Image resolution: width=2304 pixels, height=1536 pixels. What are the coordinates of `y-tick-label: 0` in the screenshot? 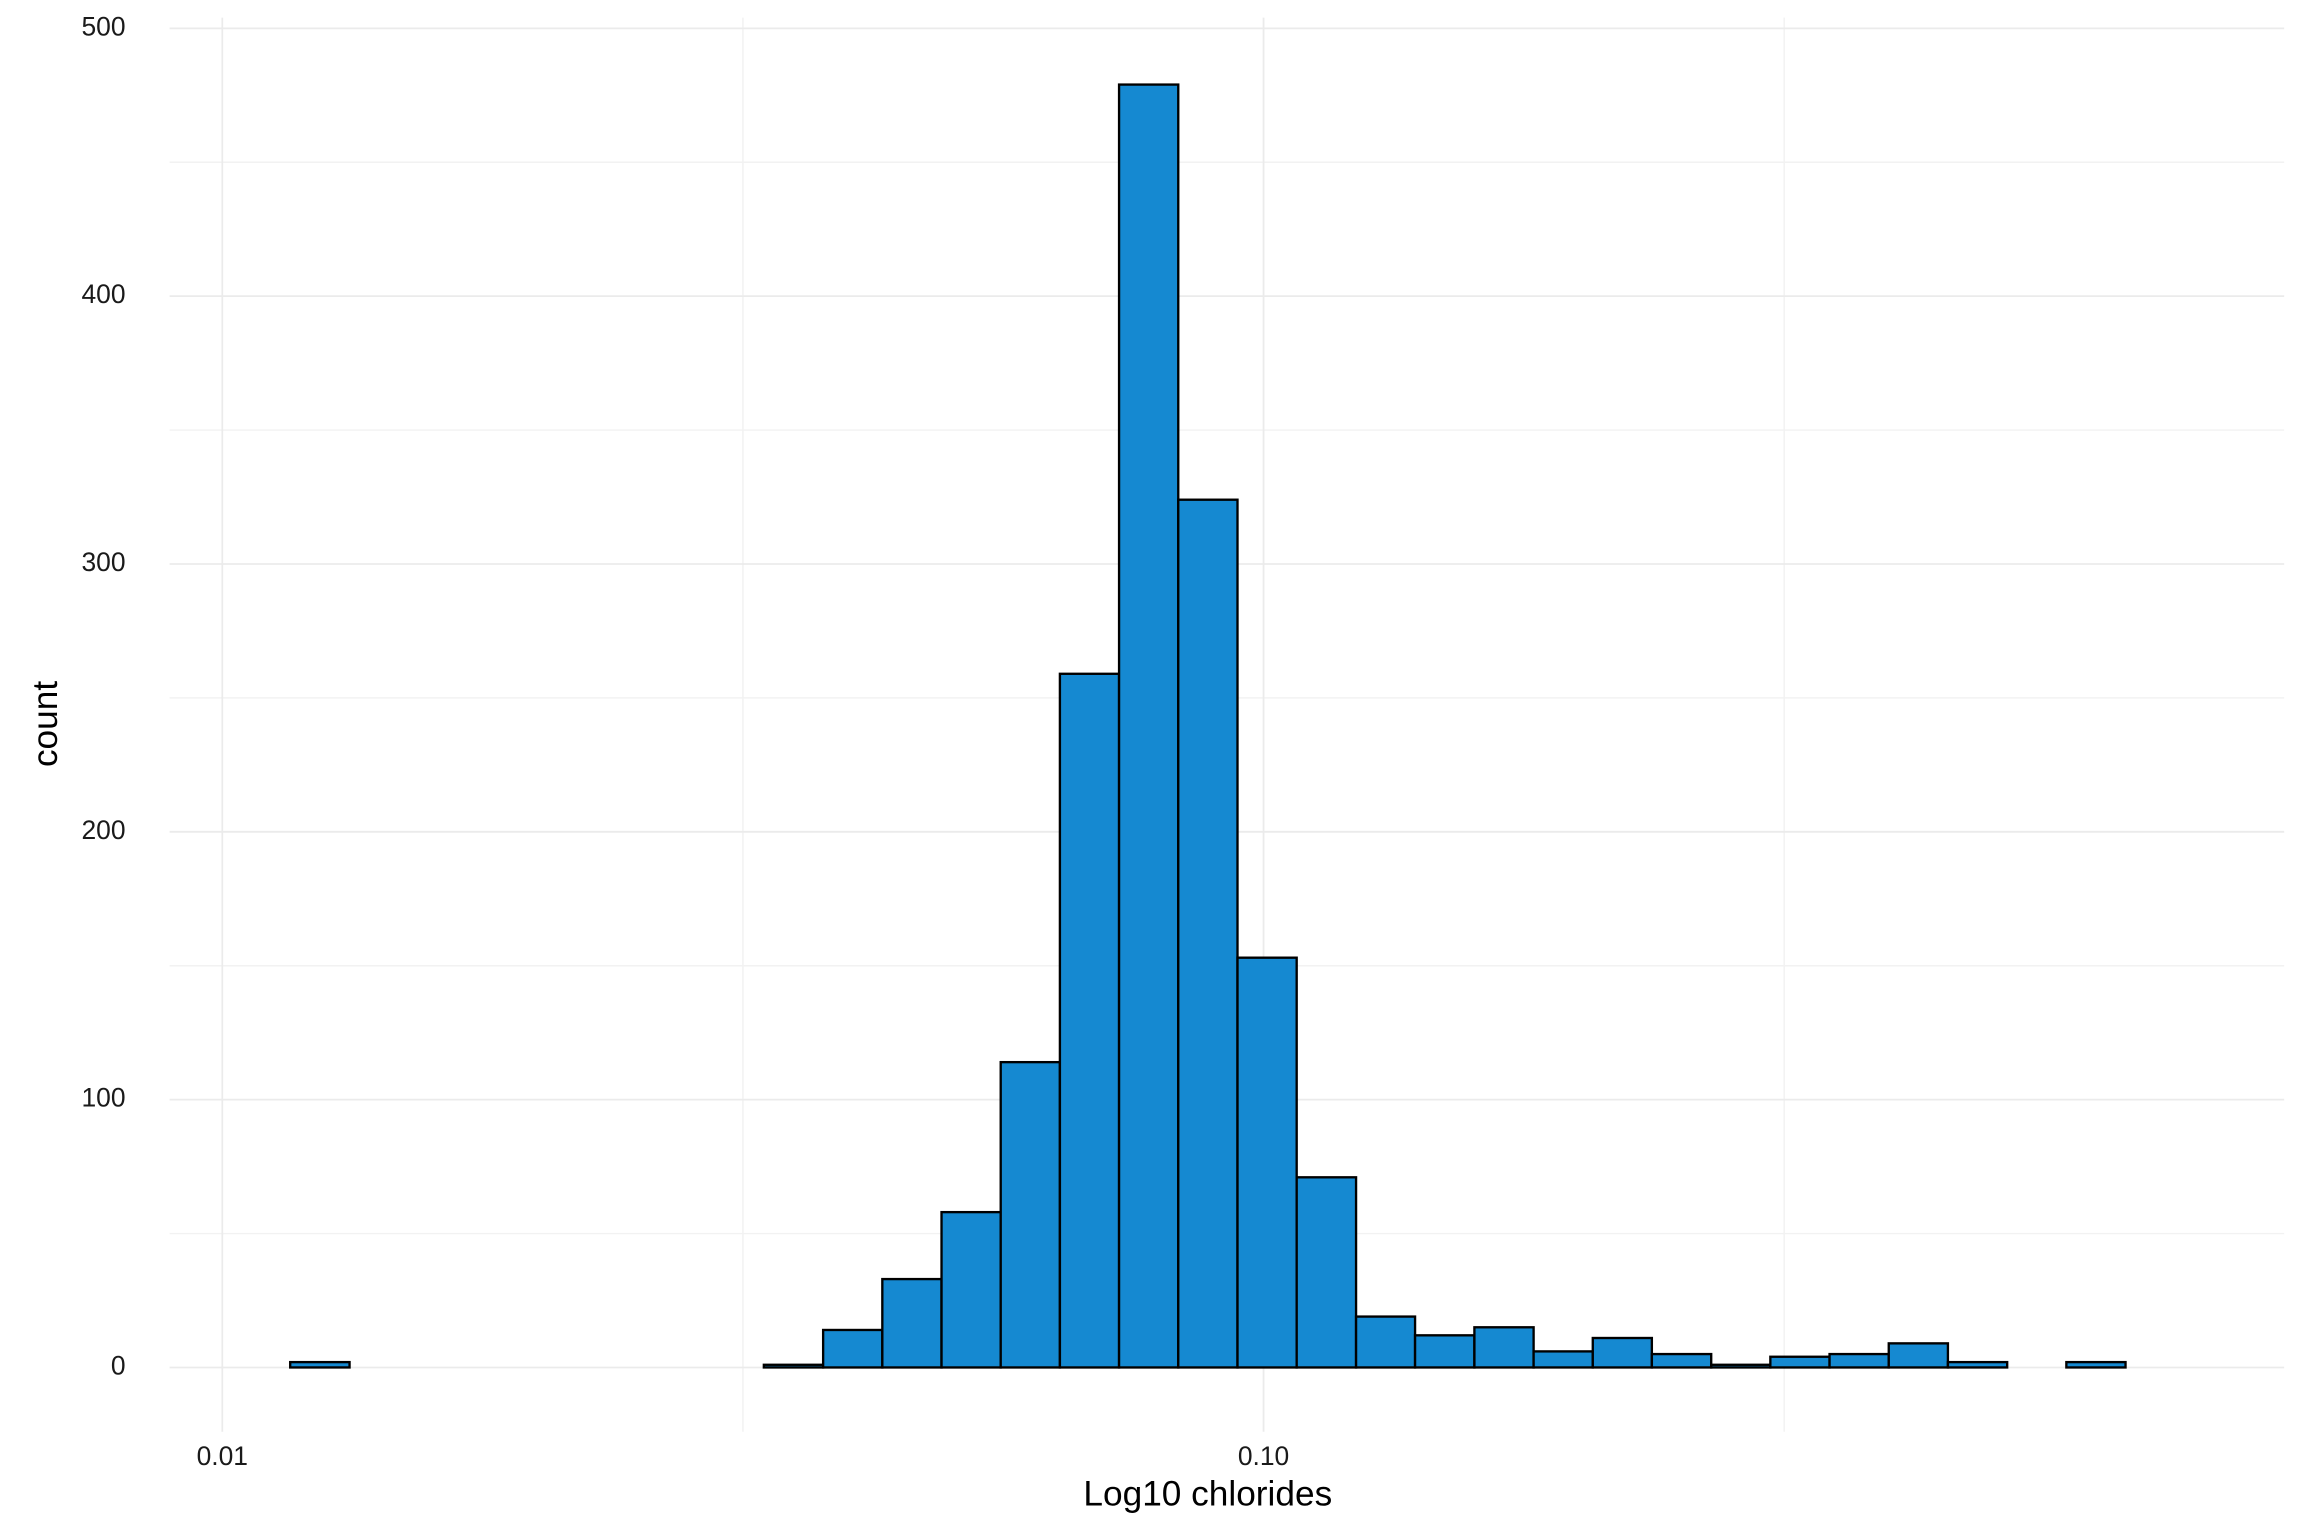 It's located at (118, 1365).